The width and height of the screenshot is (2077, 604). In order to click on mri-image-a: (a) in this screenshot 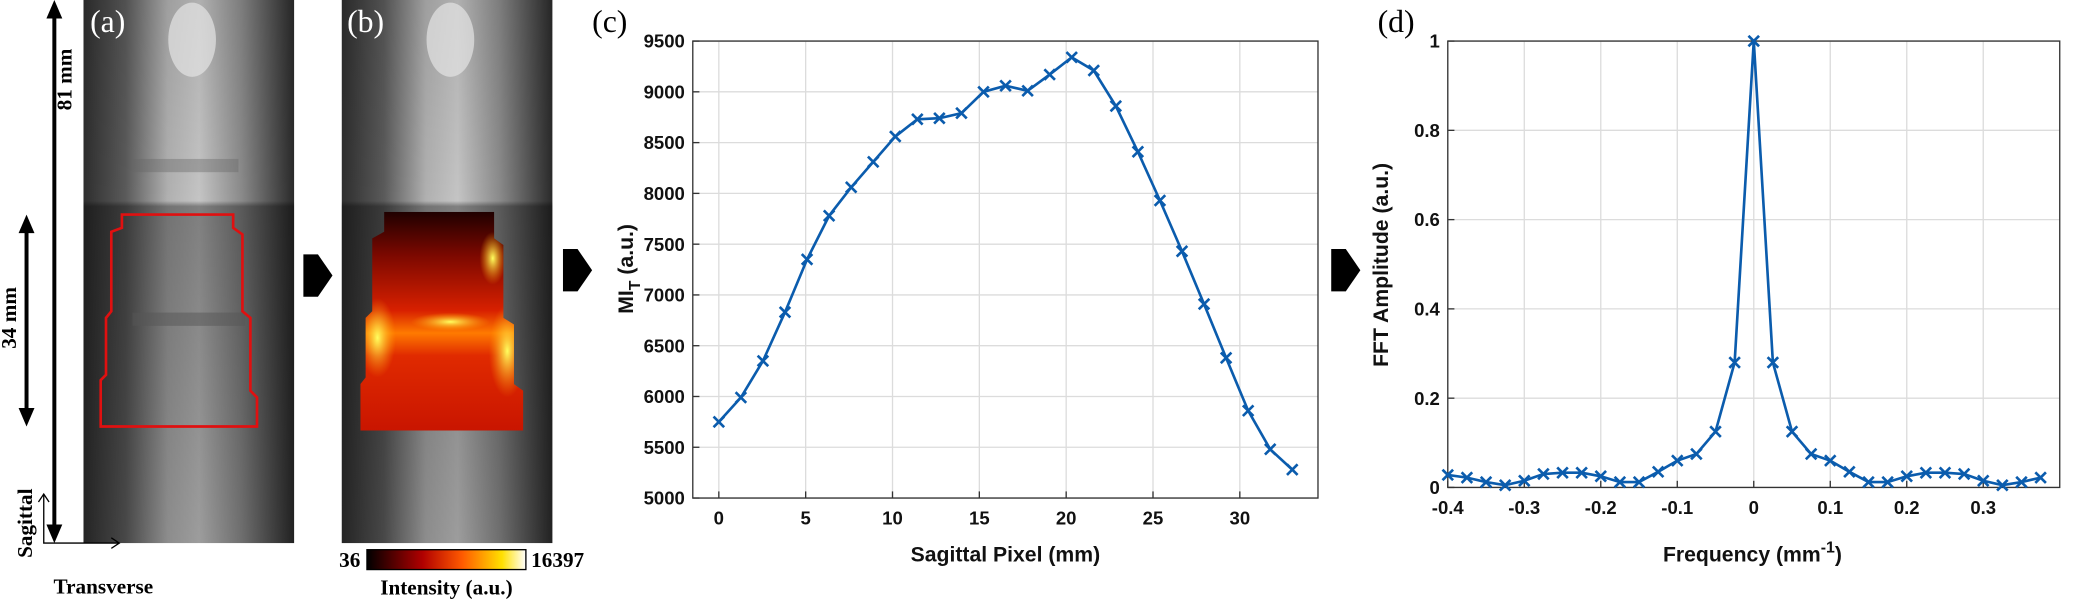, I will do `click(189, 272)`.